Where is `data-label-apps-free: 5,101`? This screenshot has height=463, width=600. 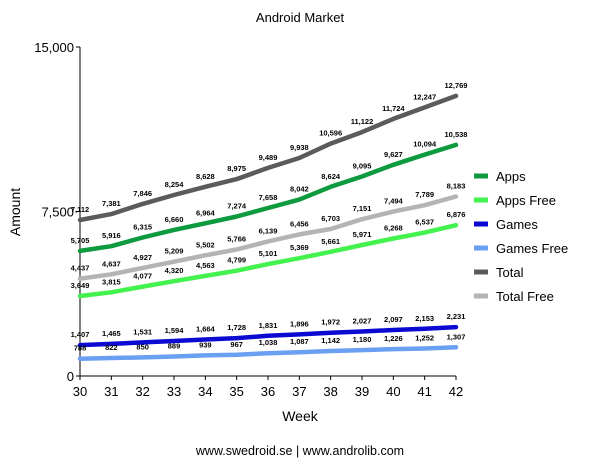 data-label-apps-free: 5,101 is located at coordinates (268, 253).